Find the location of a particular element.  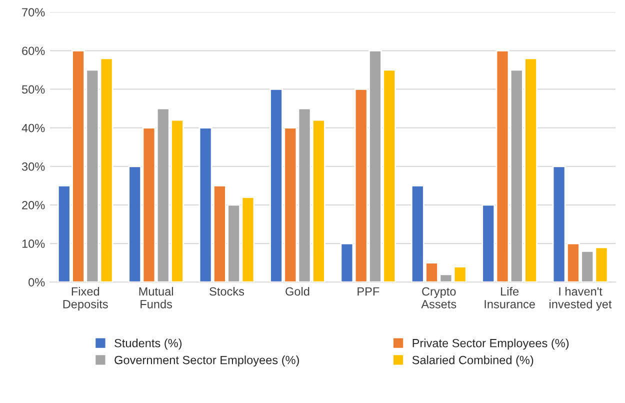

y-tick-label: 50% is located at coordinates (33, 89).